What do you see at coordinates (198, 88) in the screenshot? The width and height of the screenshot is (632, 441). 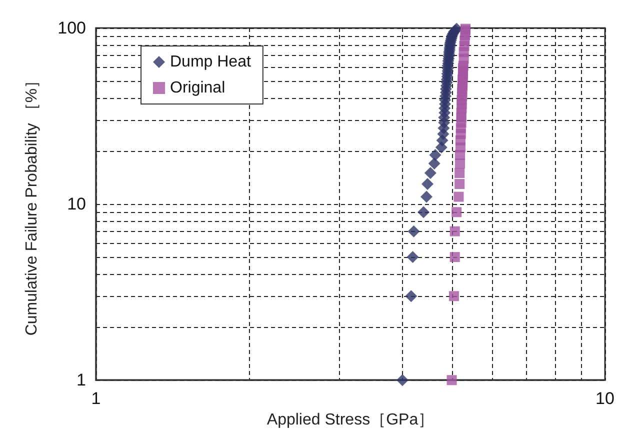 I see `legend-label: Original` at bounding box center [198, 88].